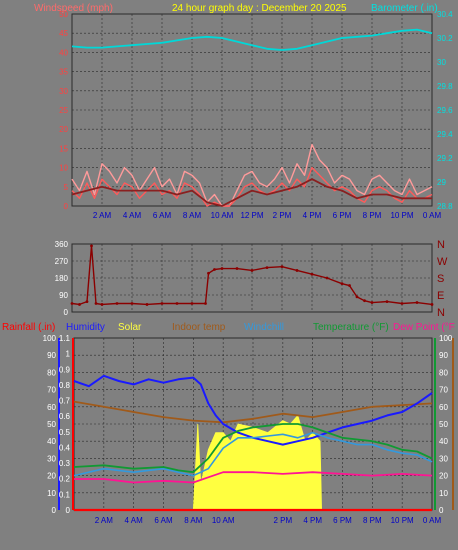  I want to click on temperature-tick-label: 0, so click(441, 510).